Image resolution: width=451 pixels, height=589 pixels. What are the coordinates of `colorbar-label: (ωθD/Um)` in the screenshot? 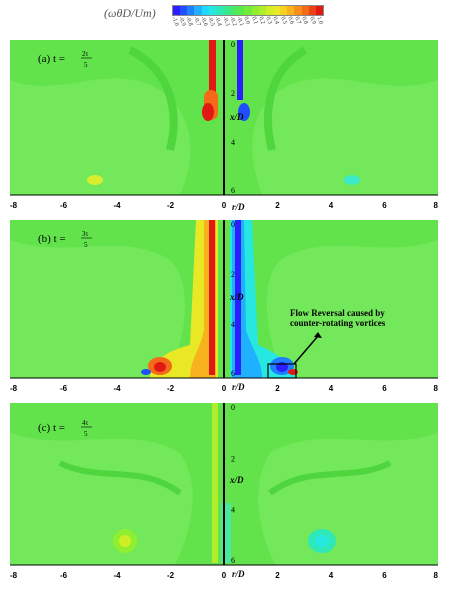 It's located at (130, 13).